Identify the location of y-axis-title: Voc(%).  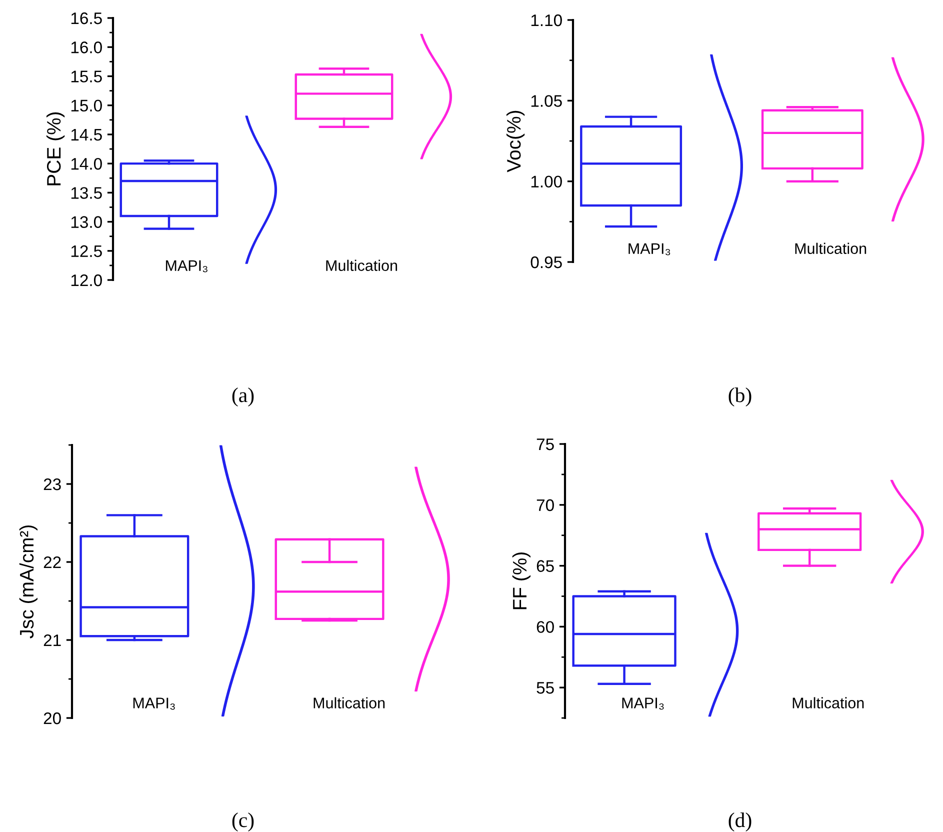
(515, 141).